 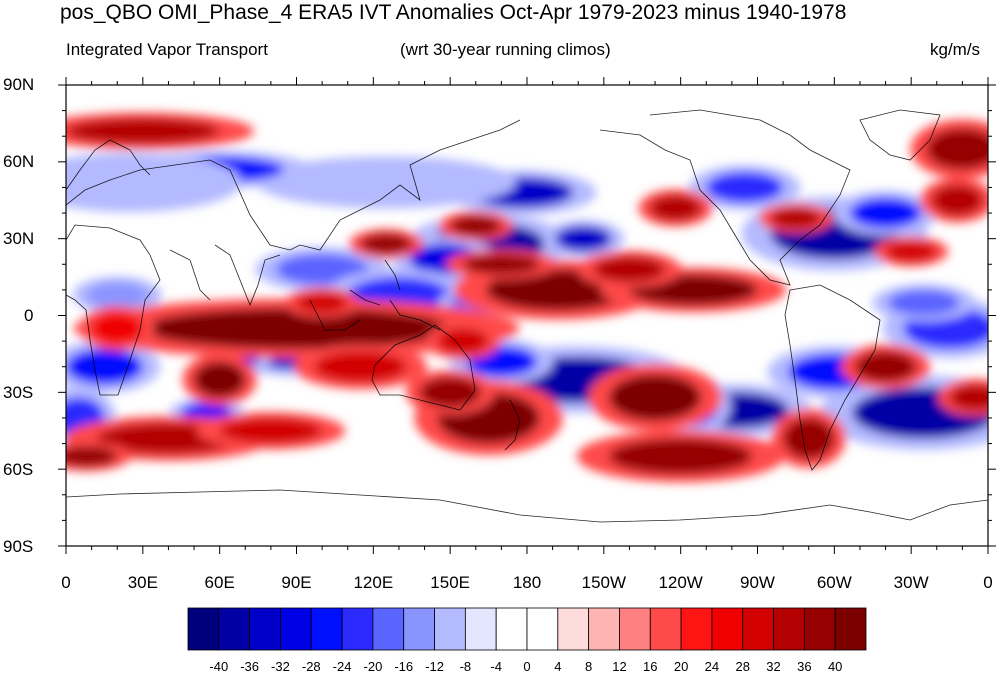 I want to click on lon-label: 120E, so click(x=373, y=582).